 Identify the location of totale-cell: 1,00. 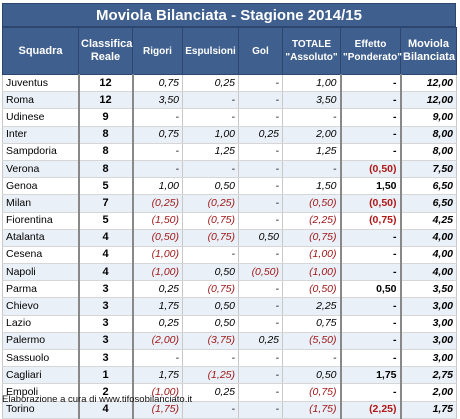
(311, 83).